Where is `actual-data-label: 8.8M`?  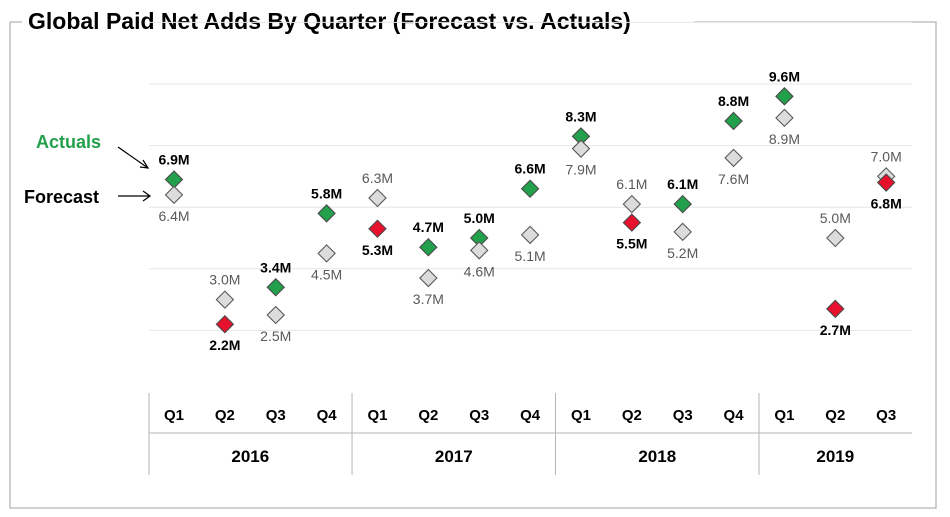
actual-data-label: 8.8M is located at coordinates (733, 101).